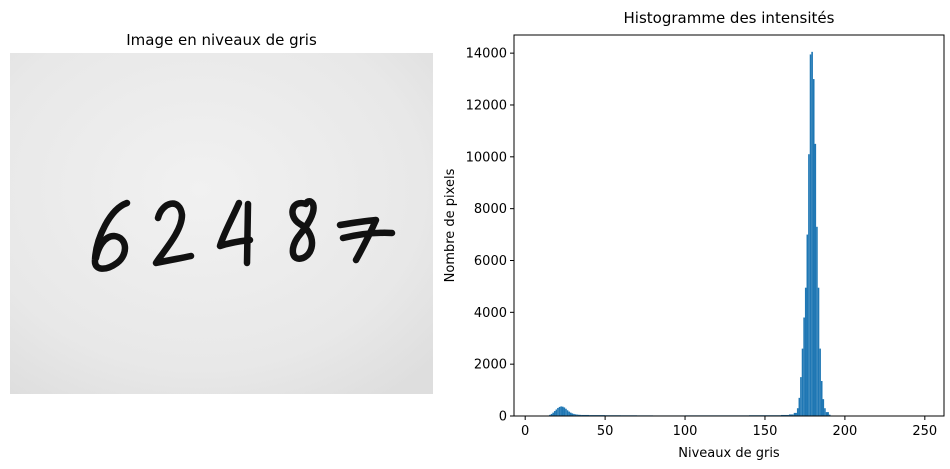  Describe the element at coordinates (765, 431) in the screenshot. I see `x-tick-label: 150` at that location.